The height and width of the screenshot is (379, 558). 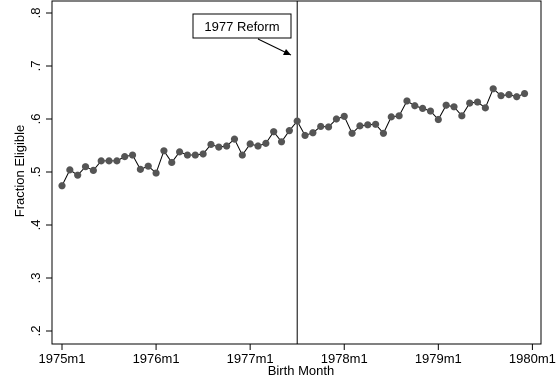 I want to click on y-tick-label: .6, so click(x=35, y=119).